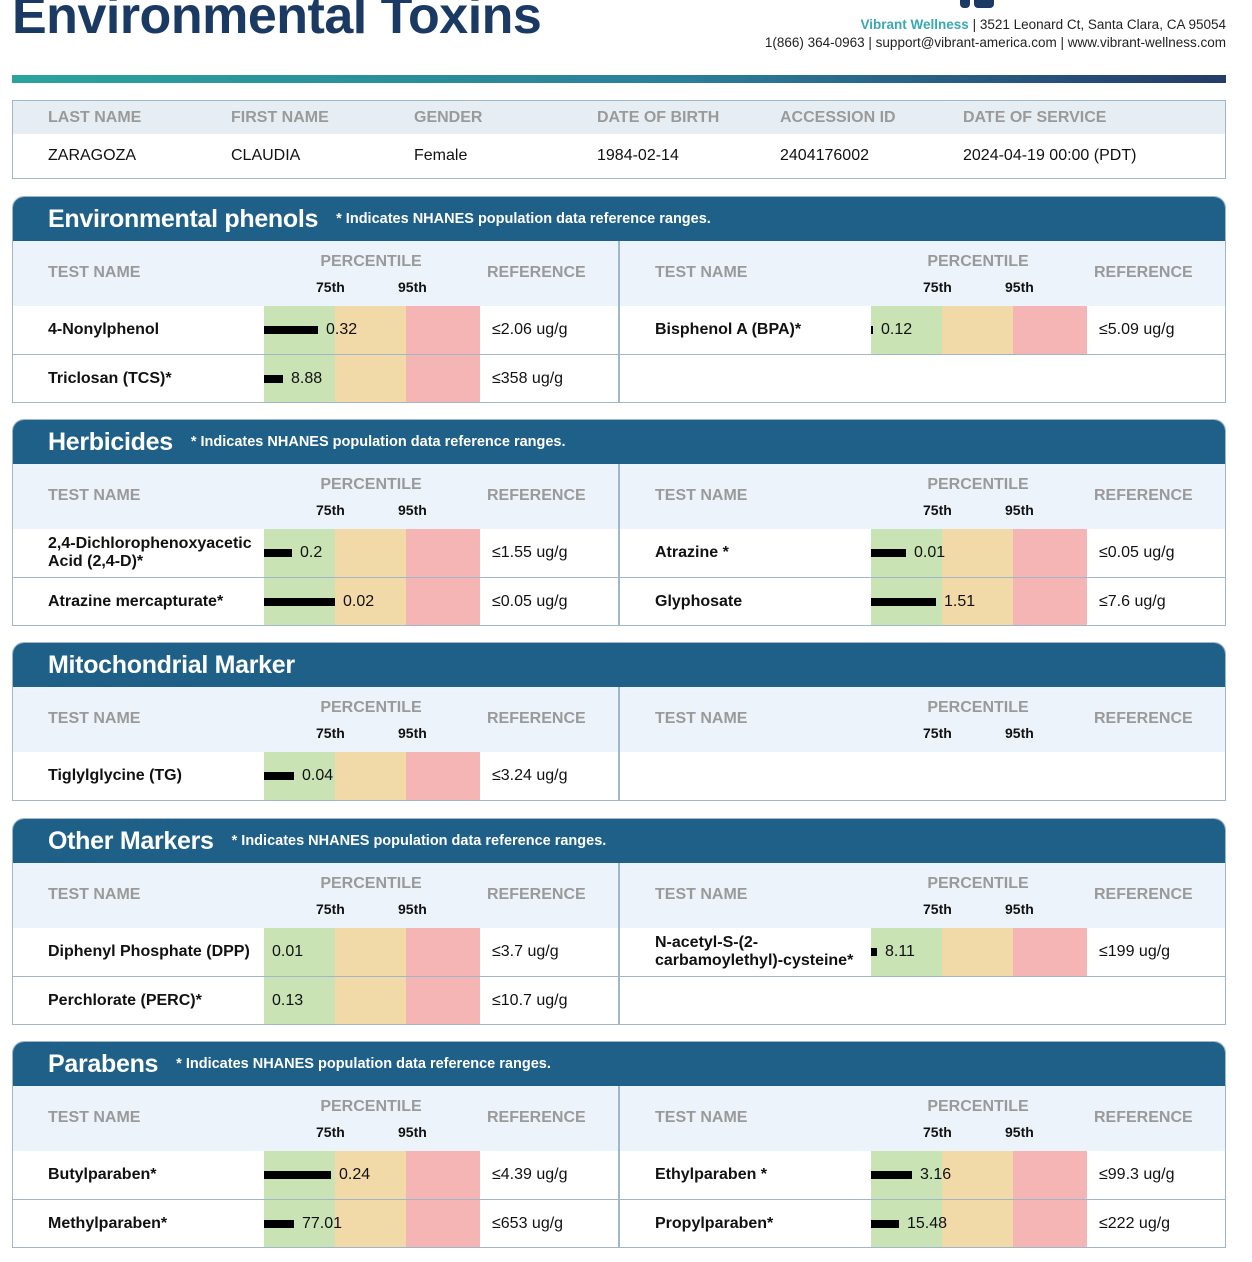 The width and height of the screenshot is (1252, 1262). What do you see at coordinates (110, 441) in the screenshot?
I see `section-title: Herbicides` at bounding box center [110, 441].